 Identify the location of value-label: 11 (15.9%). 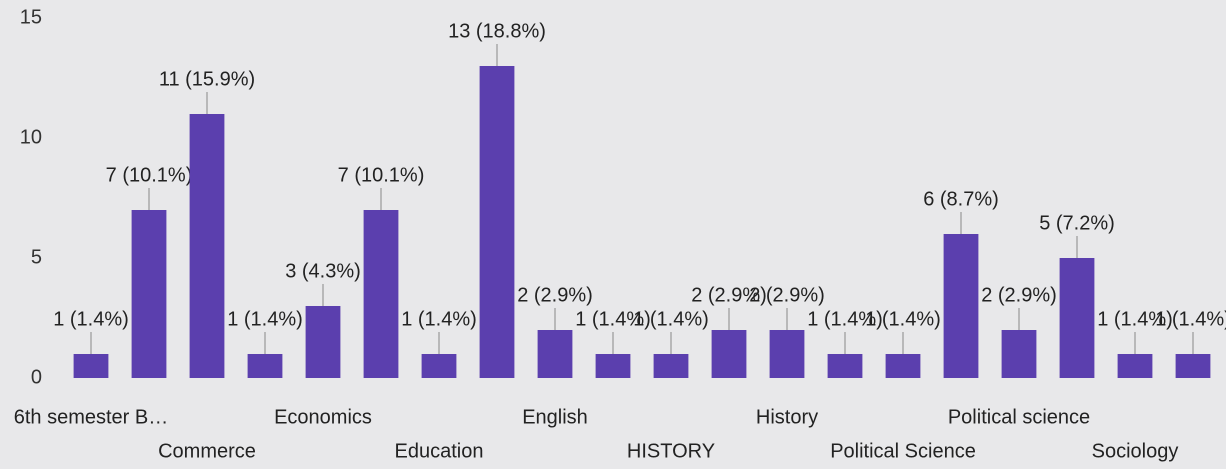
(207, 79).